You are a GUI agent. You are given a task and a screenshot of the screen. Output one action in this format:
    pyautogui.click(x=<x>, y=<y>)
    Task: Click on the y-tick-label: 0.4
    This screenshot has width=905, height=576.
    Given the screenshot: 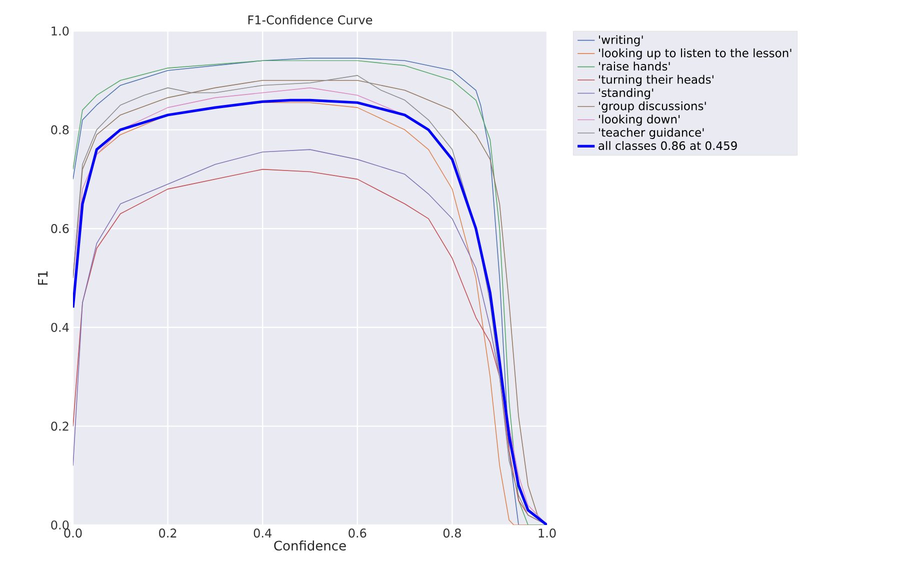 What is the action you would take?
    pyautogui.click(x=60, y=327)
    